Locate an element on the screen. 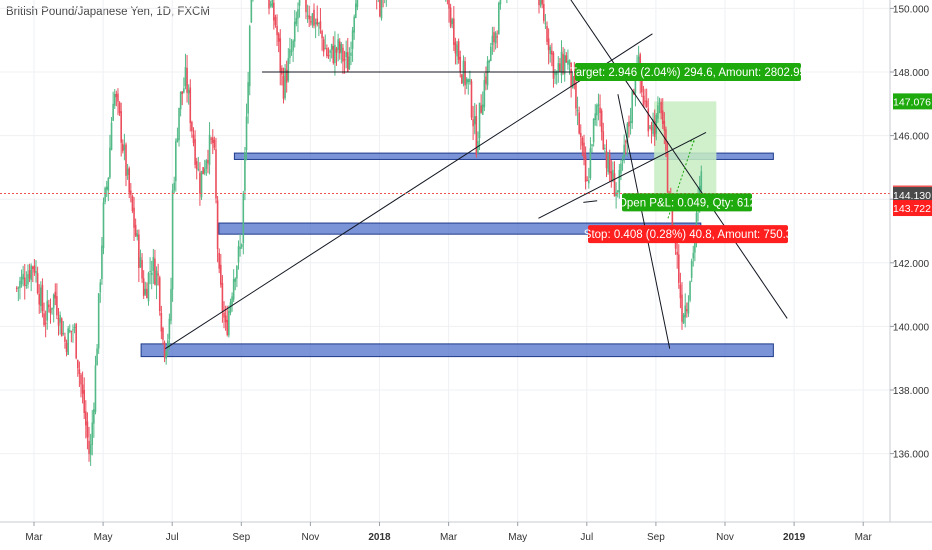 Image resolution: width=932 pixels, height=550 pixels. x-tick-label: May is located at coordinates (517, 537).